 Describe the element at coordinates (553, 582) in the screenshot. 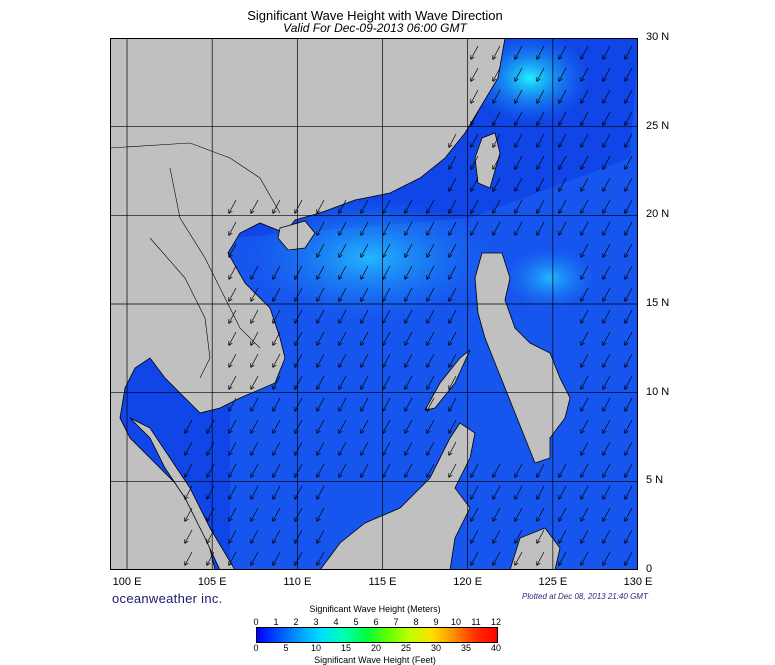

I see `longitude-label: 125 E` at that location.